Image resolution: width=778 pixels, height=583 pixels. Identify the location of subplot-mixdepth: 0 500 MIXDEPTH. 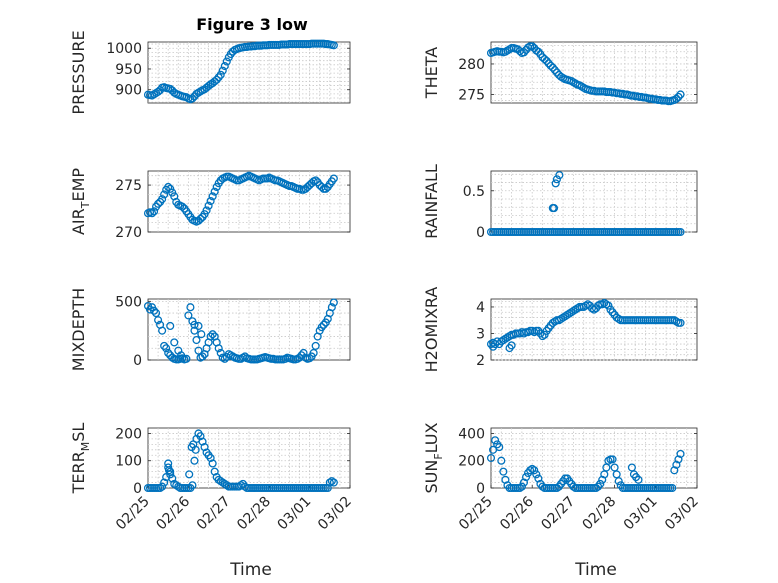
(210, 329).